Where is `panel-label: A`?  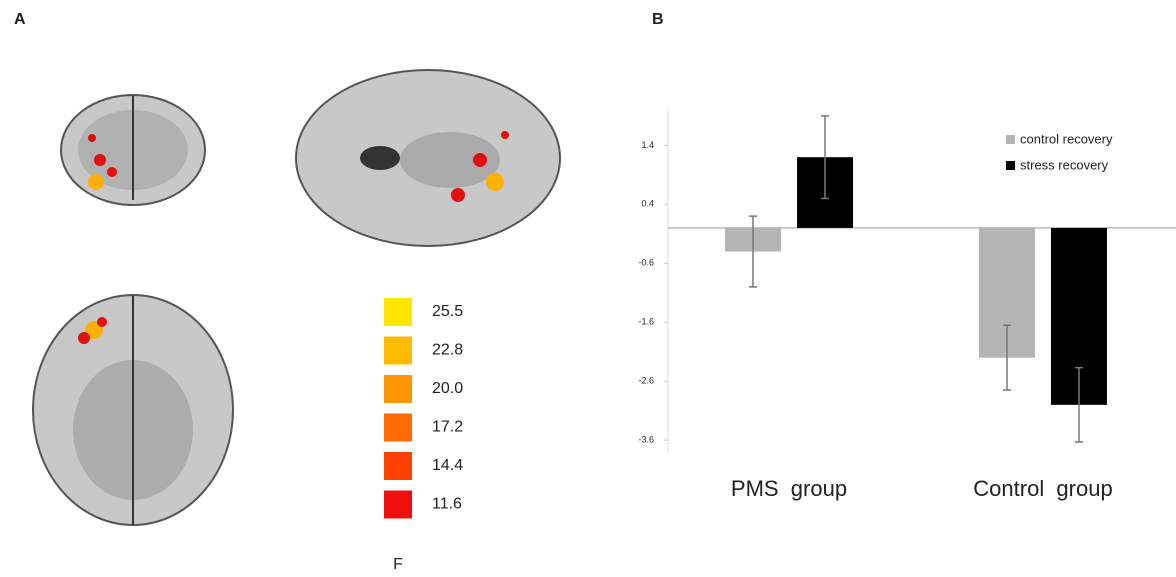
panel-label: A is located at coordinates (20, 19).